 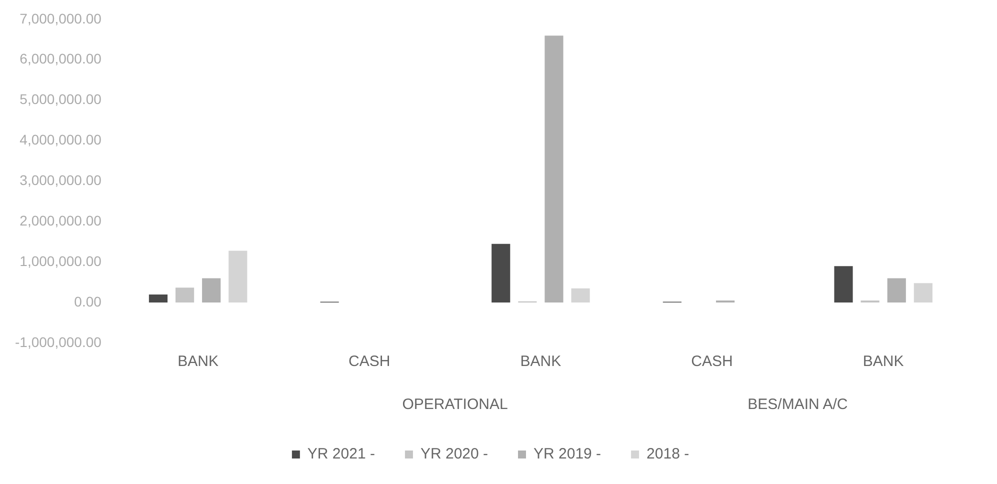 I want to click on legend-label: 2018 -, so click(x=668, y=454).